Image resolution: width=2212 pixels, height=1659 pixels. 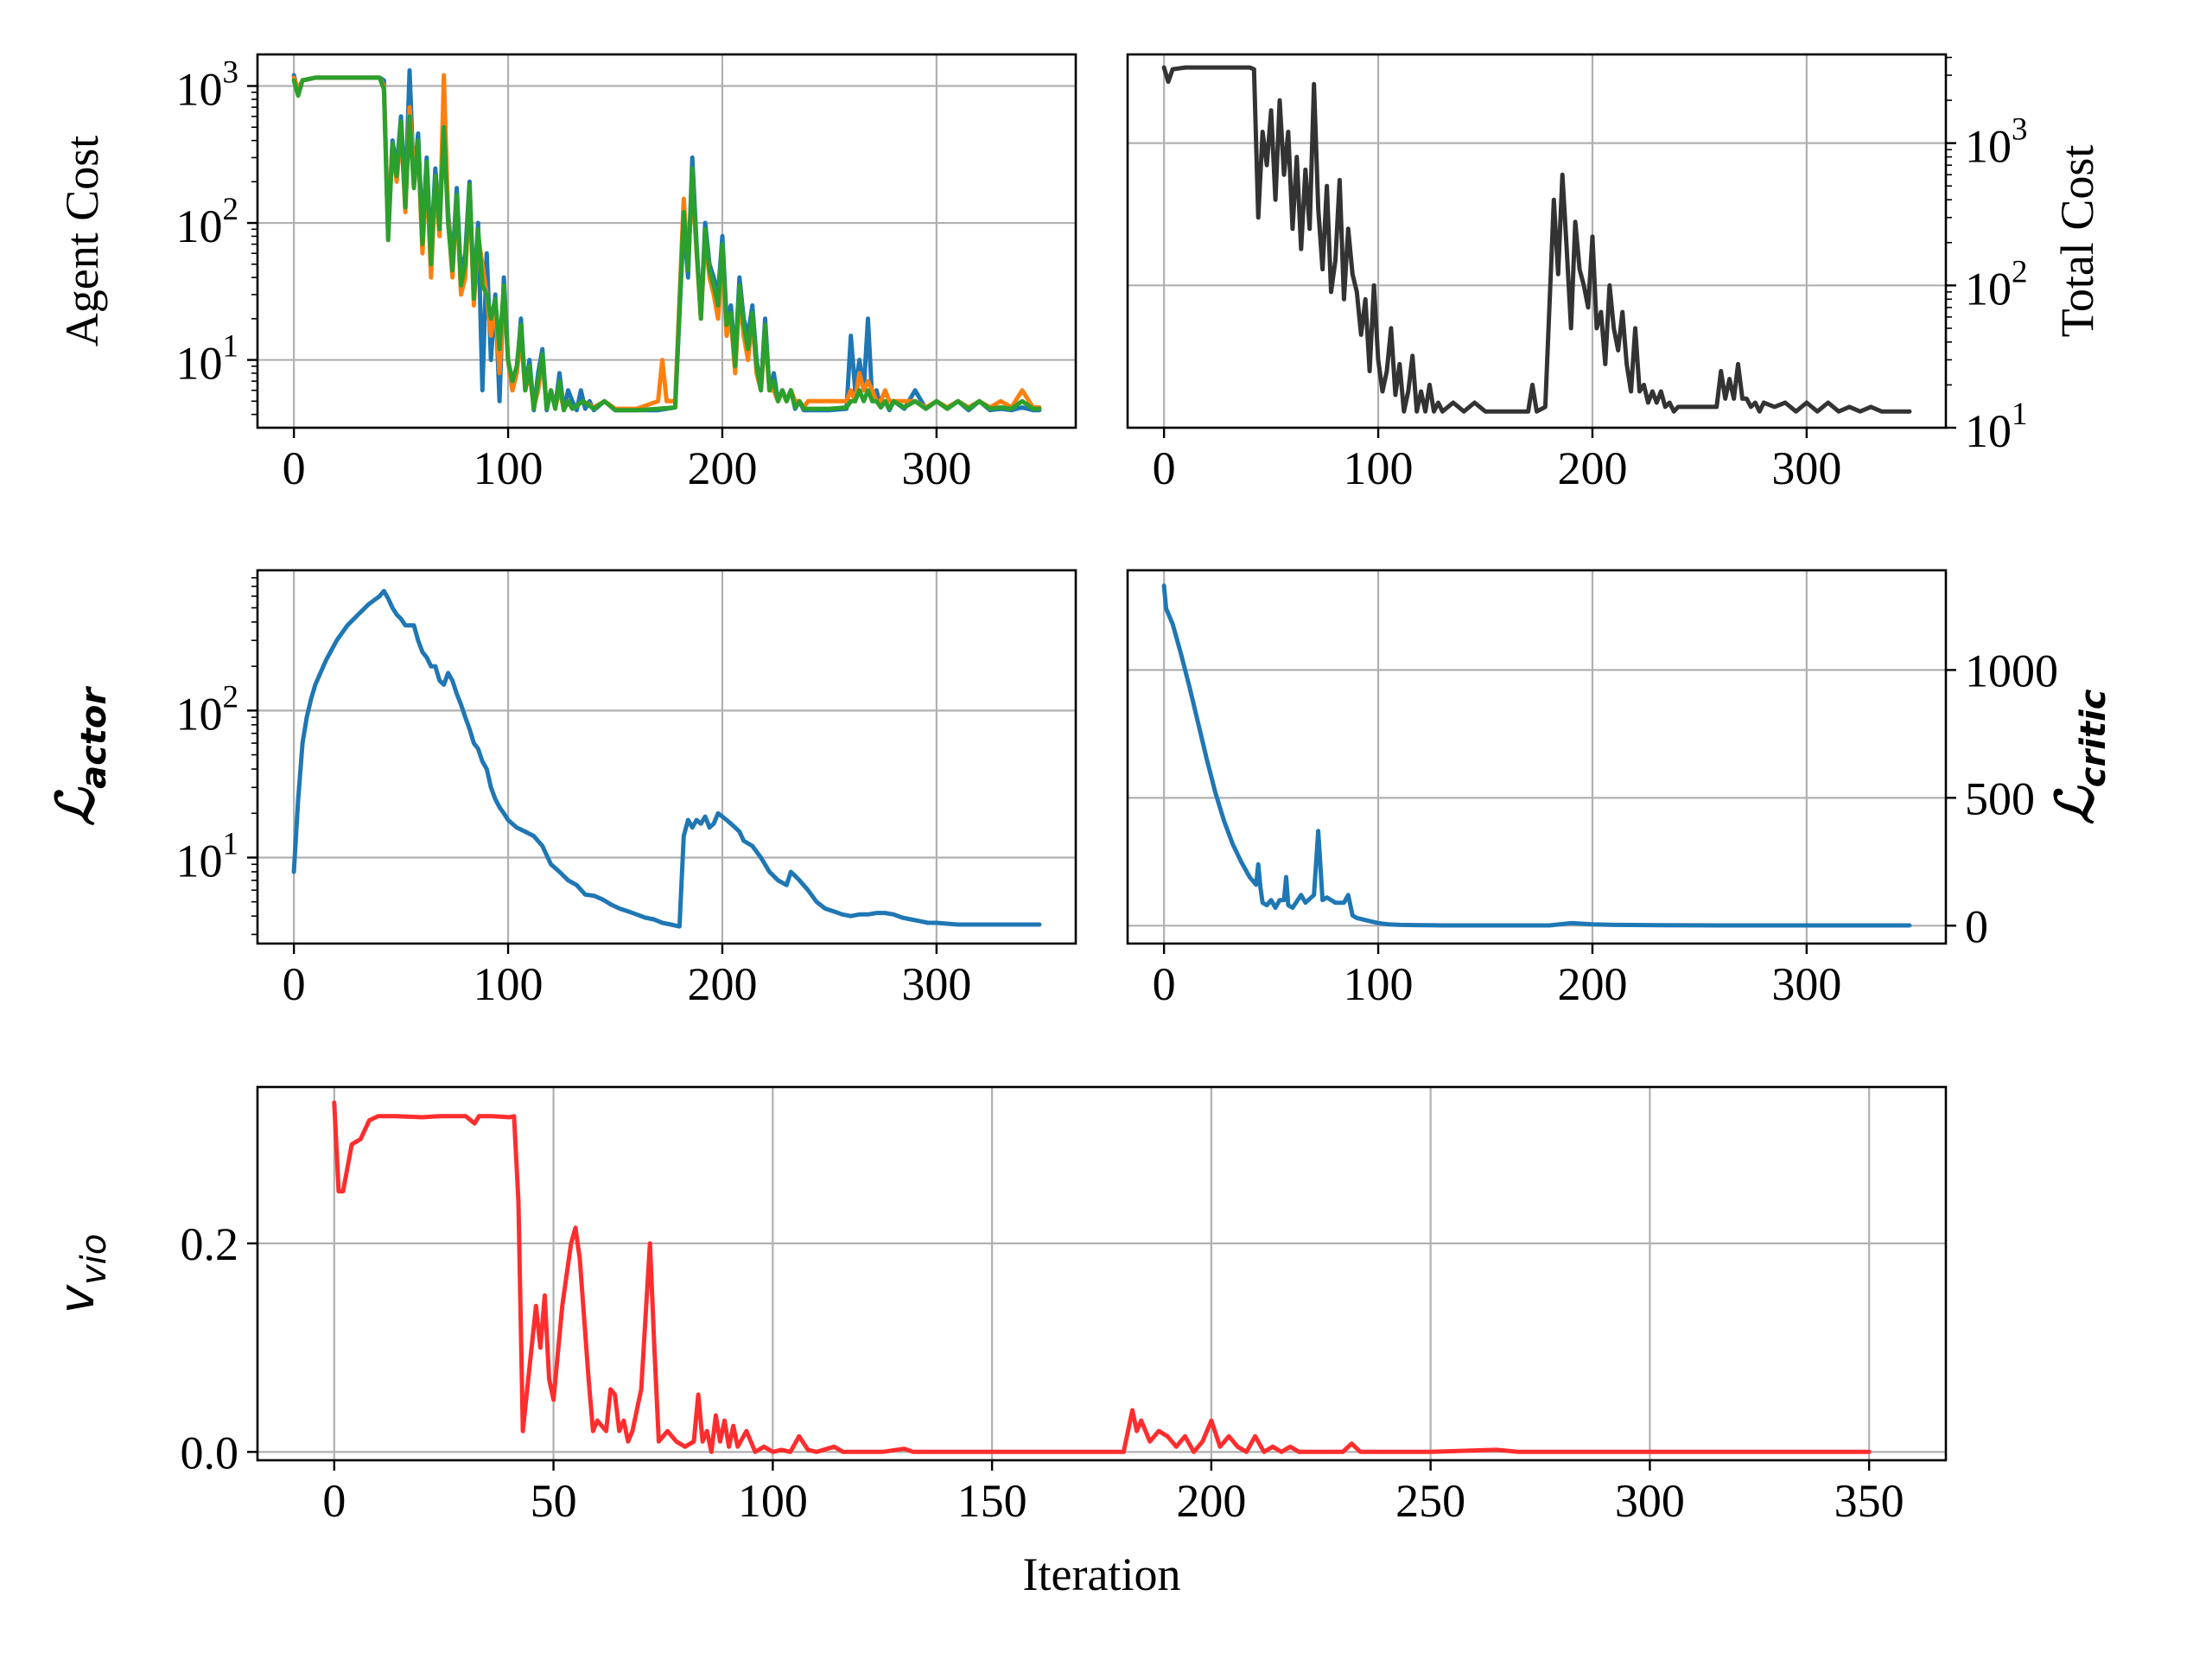 What do you see at coordinates (1430, 1501) in the screenshot?
I see `x-tick-label: 250` at bounding box center [1430, 1501].